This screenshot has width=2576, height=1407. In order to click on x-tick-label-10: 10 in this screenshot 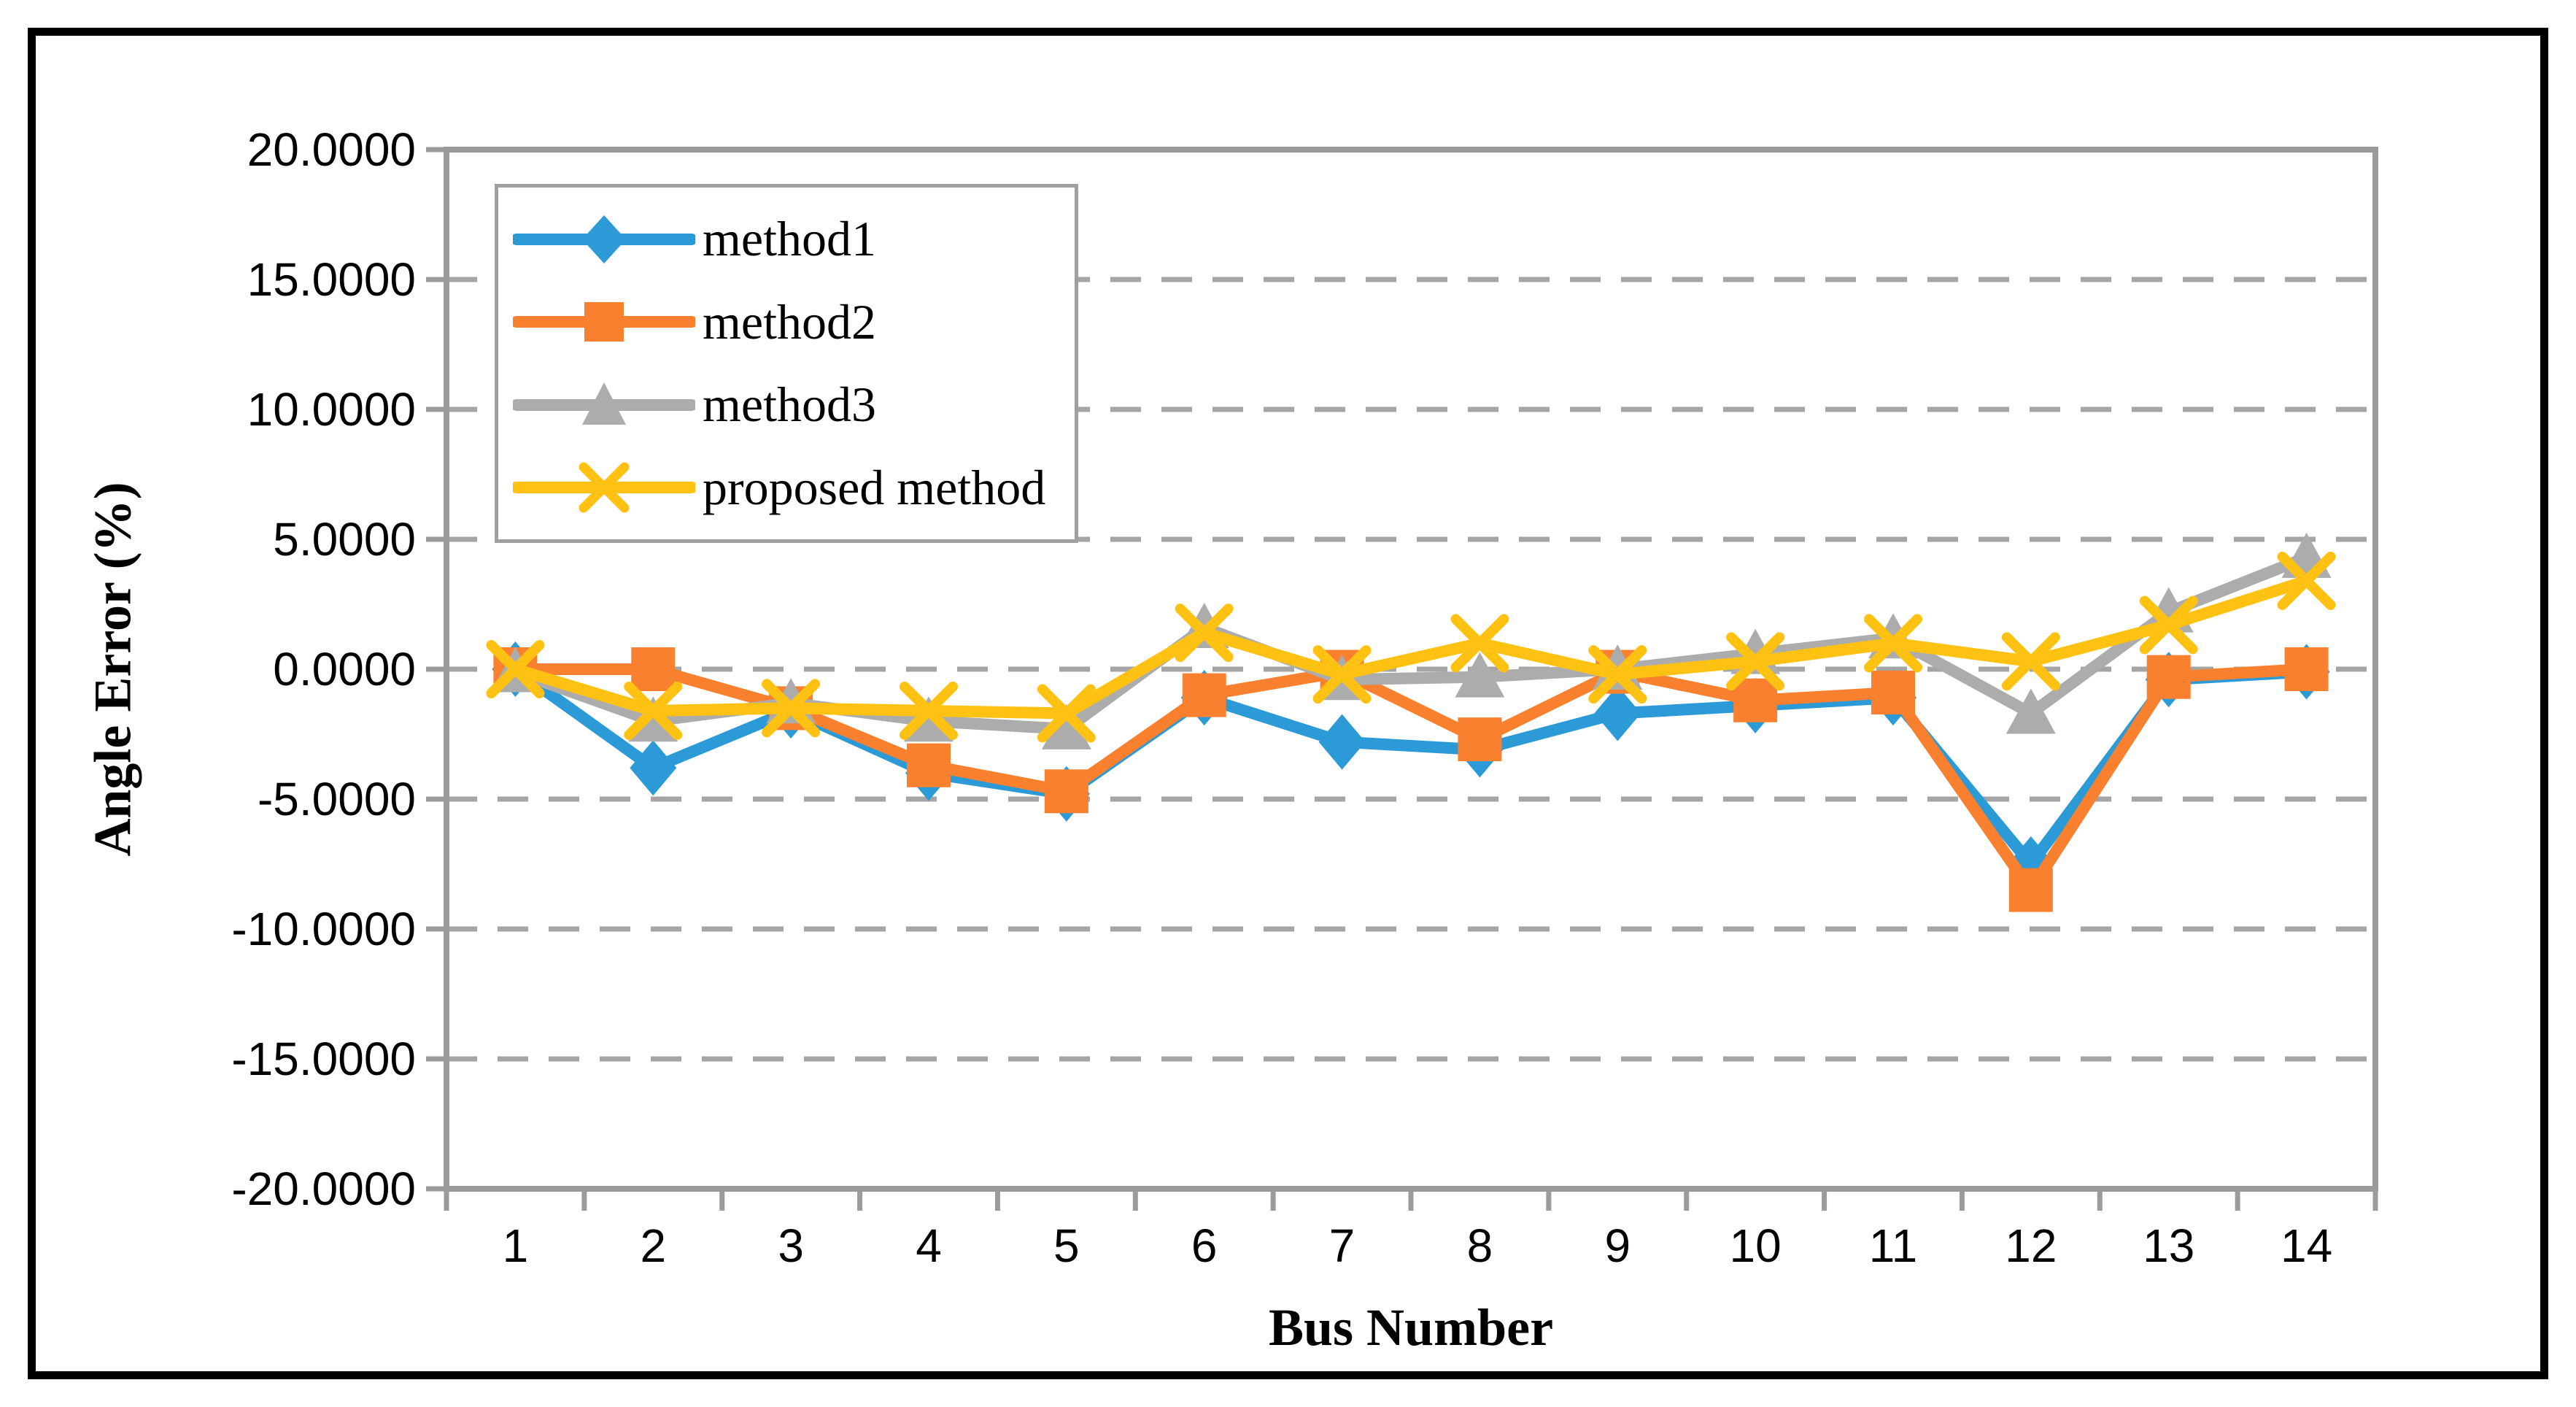, I will do `click(1755, 1245)`.